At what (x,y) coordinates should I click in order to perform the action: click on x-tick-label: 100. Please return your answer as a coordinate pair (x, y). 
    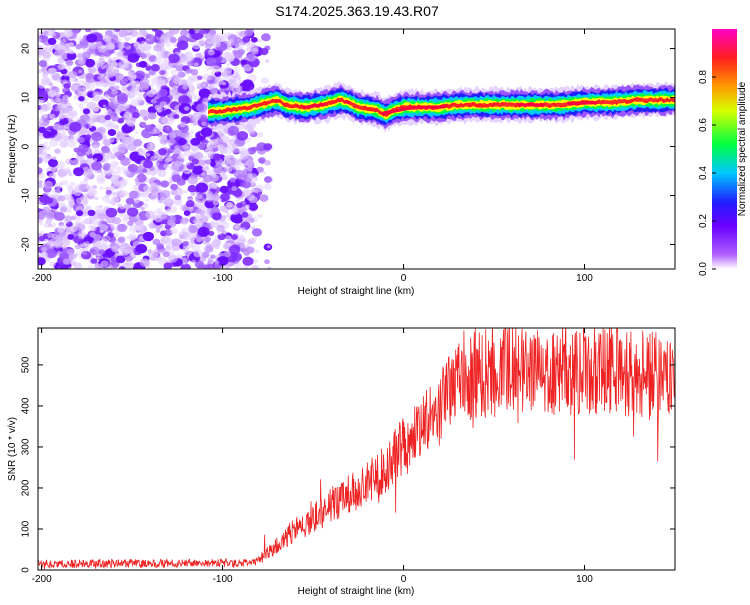
    Looking at the image, I should click on (584, 278).